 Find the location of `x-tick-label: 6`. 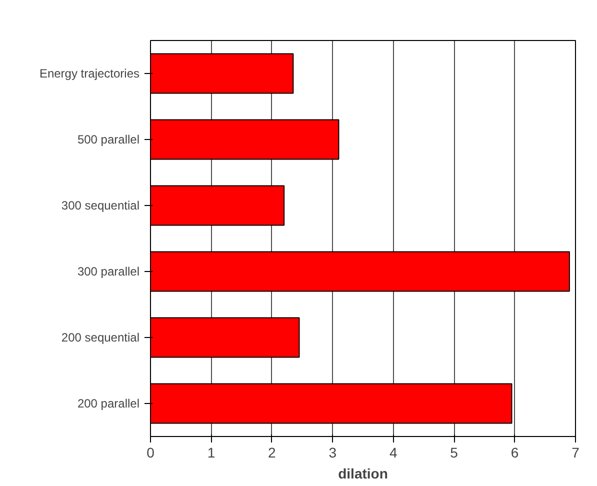

x-tick-label: 6 is located at coordinates (514, 452).